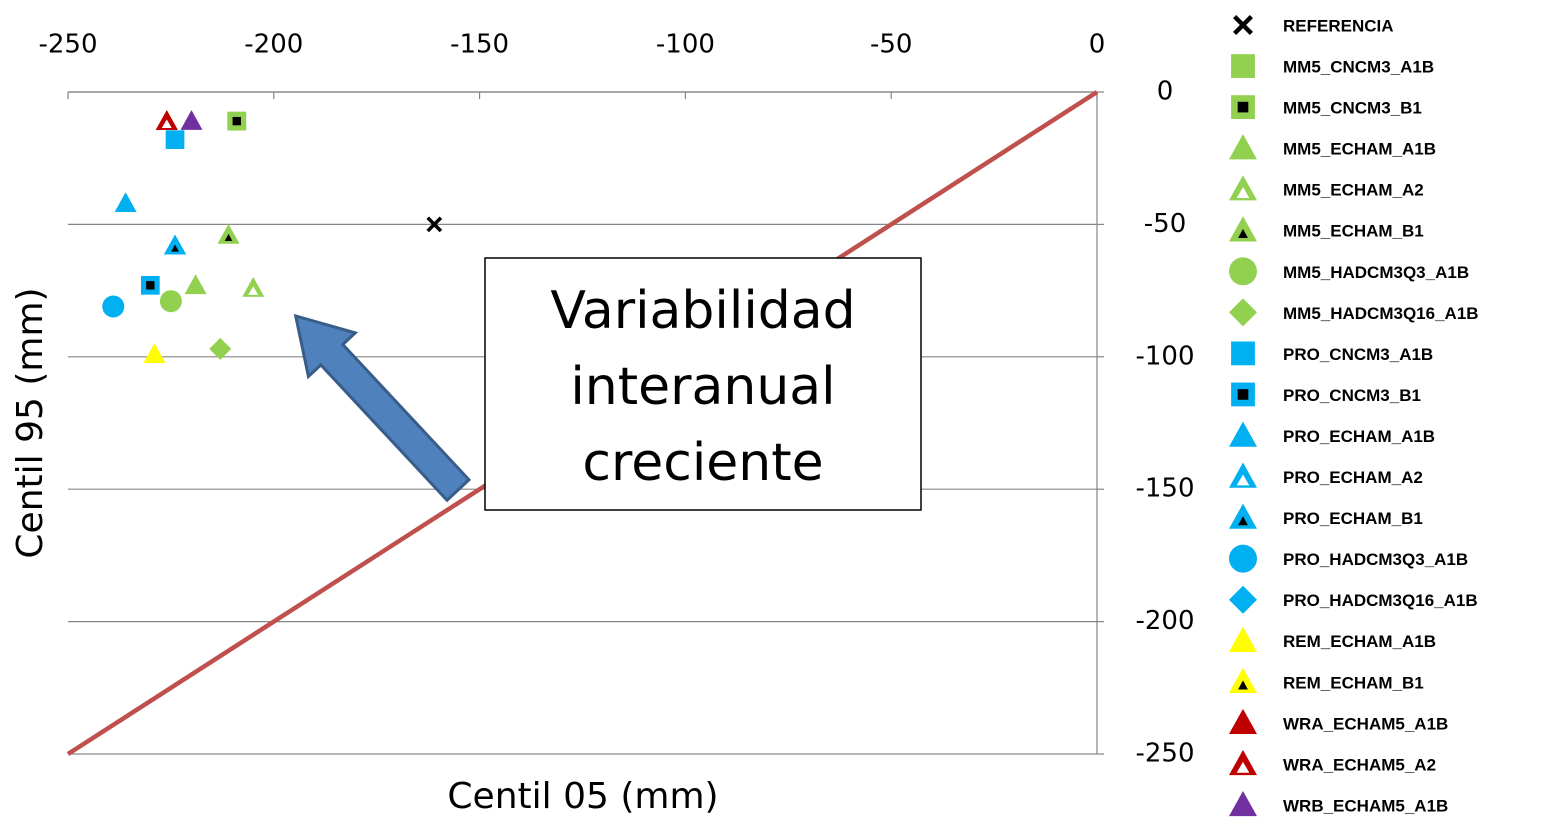  I want to click on legend-label: MM5_CNCM3_B1, so click(1352, 108).